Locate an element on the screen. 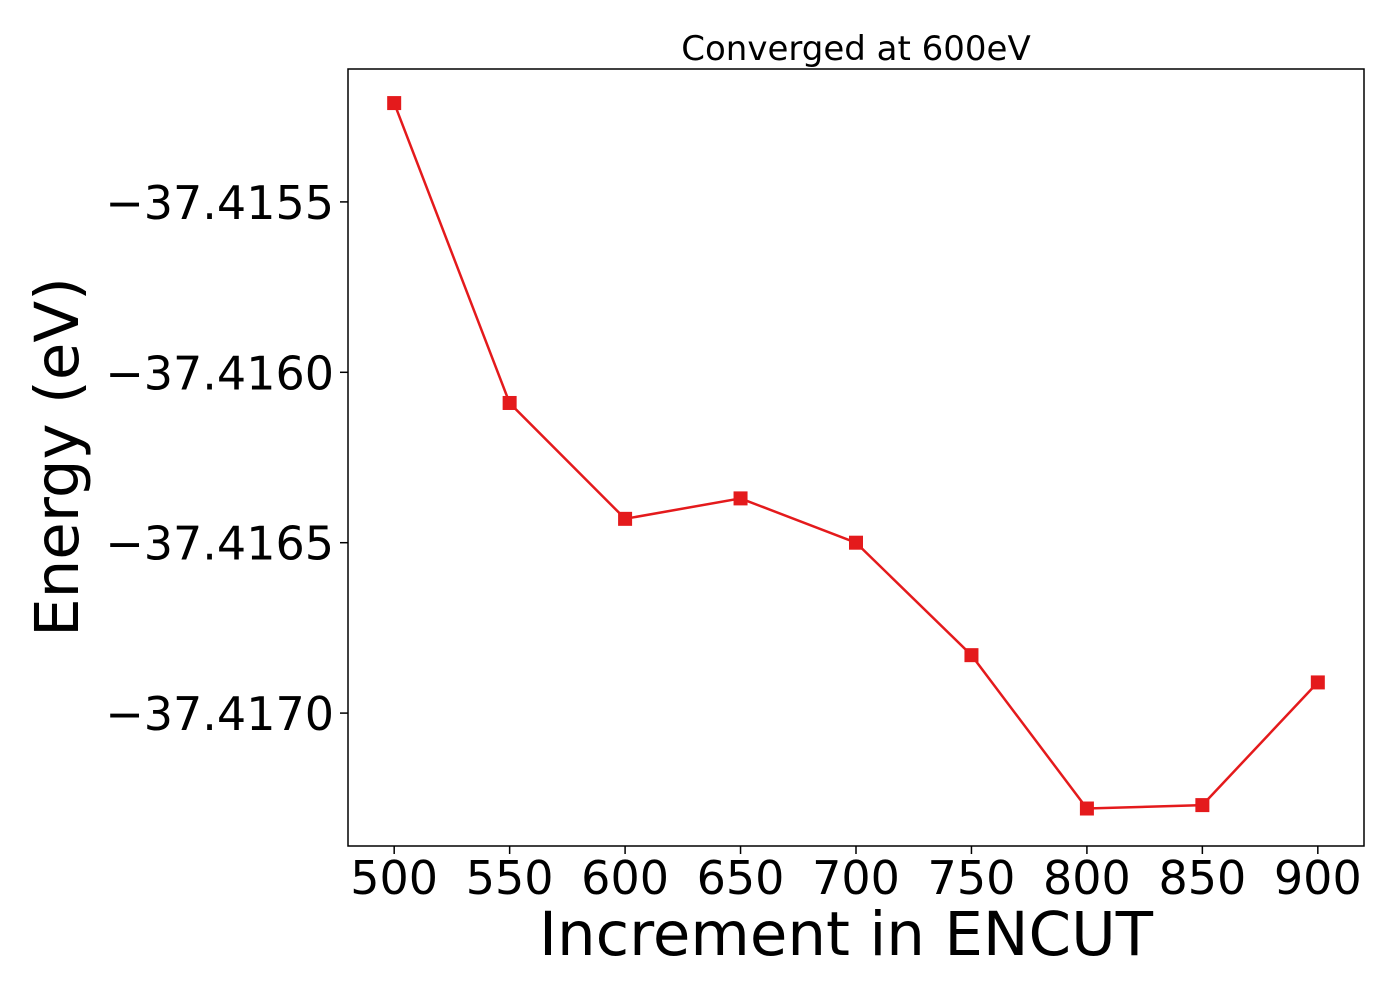 The width and height of the screenshot is (1400, 1004). y-tick-label: −37.4160 is located at coordinates (219, 373).